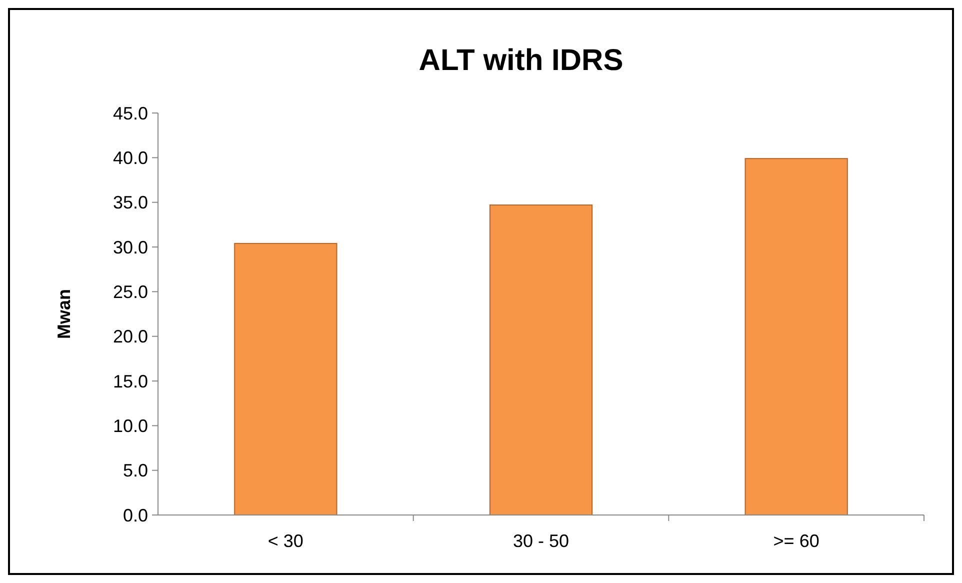 The height and width of the screenshot is (583, 962). I want to click on chart-title: ALT with IDRS, so click(521, 60).